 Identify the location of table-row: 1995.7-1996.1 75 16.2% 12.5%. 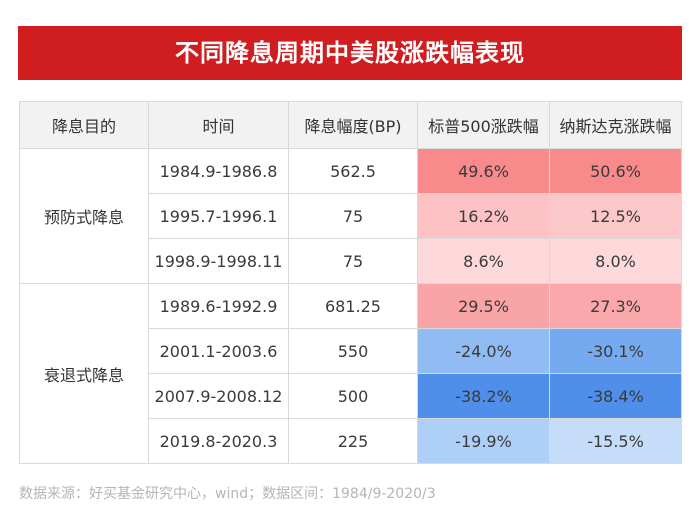
(351, 216).